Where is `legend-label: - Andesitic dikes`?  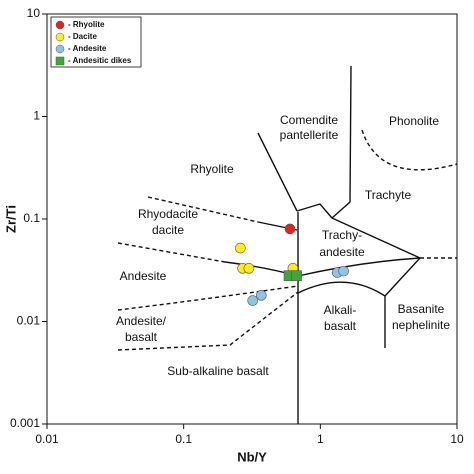 legend-label: - Andesitic dikes is located at coordinates (100, 60).